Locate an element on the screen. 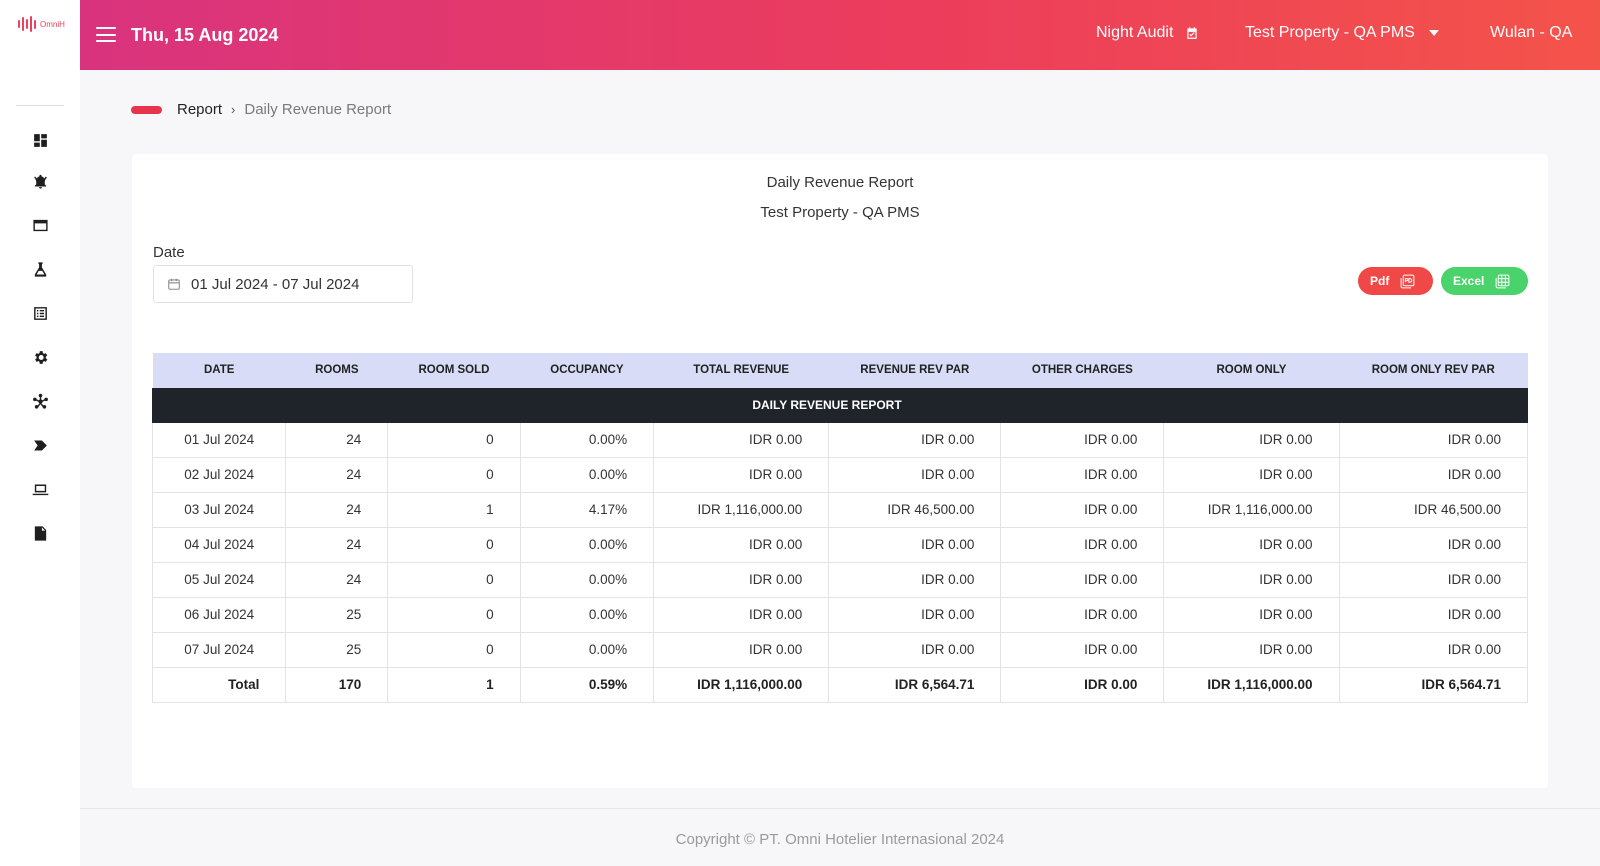 Image resolution: width=1600 pixels, height=866 pixels. settings-icon is located at coordinates (40, 357).